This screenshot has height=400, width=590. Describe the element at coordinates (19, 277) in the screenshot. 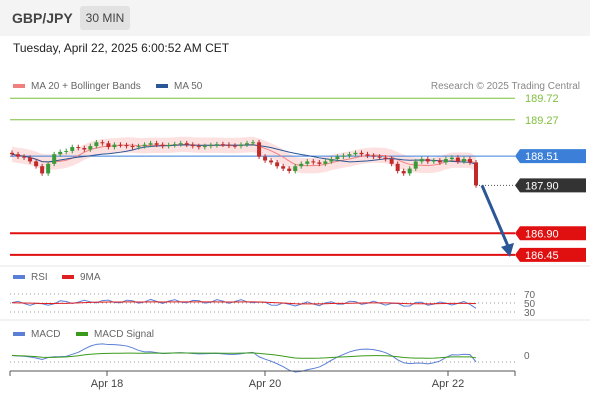

I see `legend-rsi-swatch` at that location.